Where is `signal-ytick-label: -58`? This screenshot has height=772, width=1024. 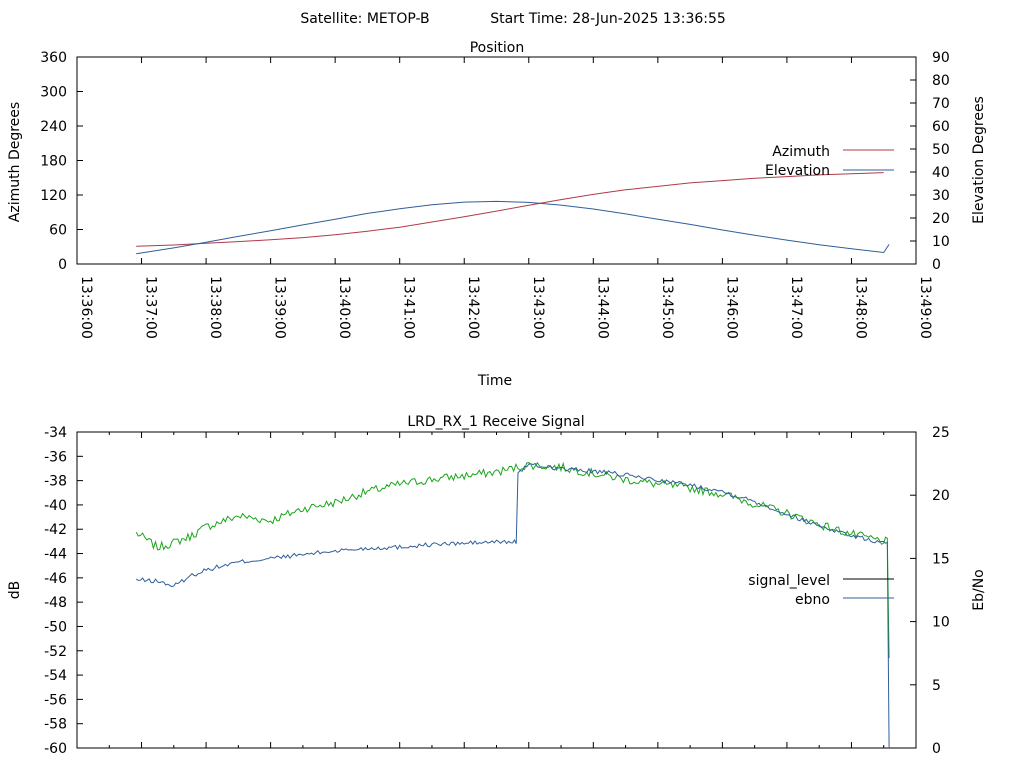
signal-ytick-label: -58 is located at coordinates (55, 725).